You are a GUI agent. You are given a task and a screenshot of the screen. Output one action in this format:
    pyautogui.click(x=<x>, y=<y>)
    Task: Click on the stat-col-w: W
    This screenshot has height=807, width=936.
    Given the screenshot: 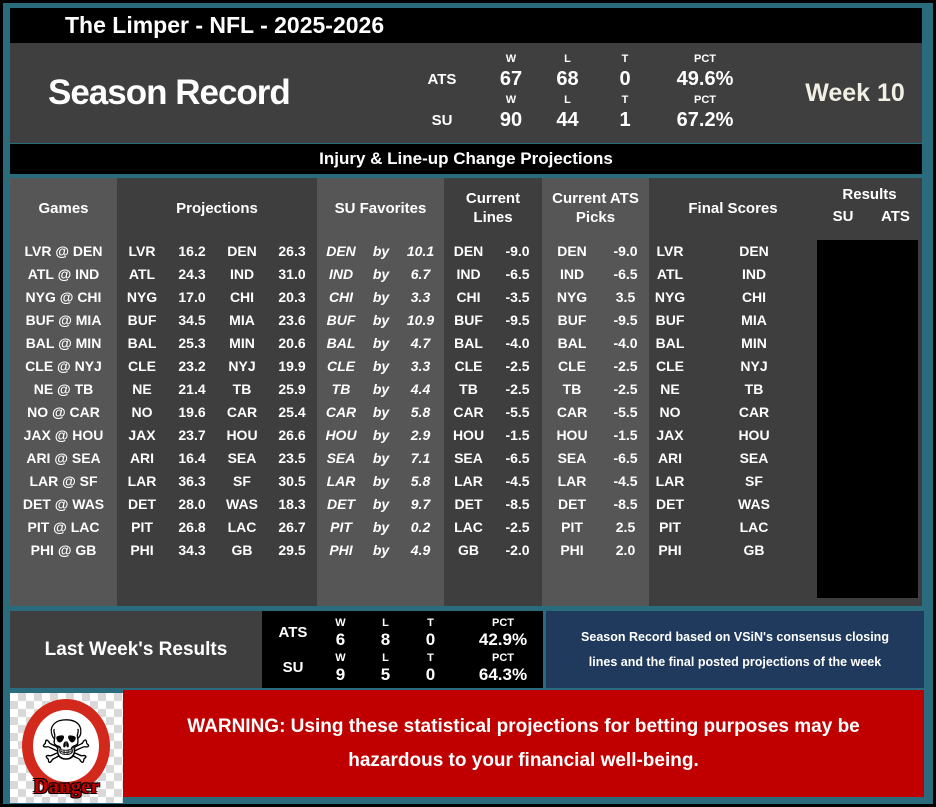 What is the action you would take?
    pyautogui.click(x=511, y=99)
    